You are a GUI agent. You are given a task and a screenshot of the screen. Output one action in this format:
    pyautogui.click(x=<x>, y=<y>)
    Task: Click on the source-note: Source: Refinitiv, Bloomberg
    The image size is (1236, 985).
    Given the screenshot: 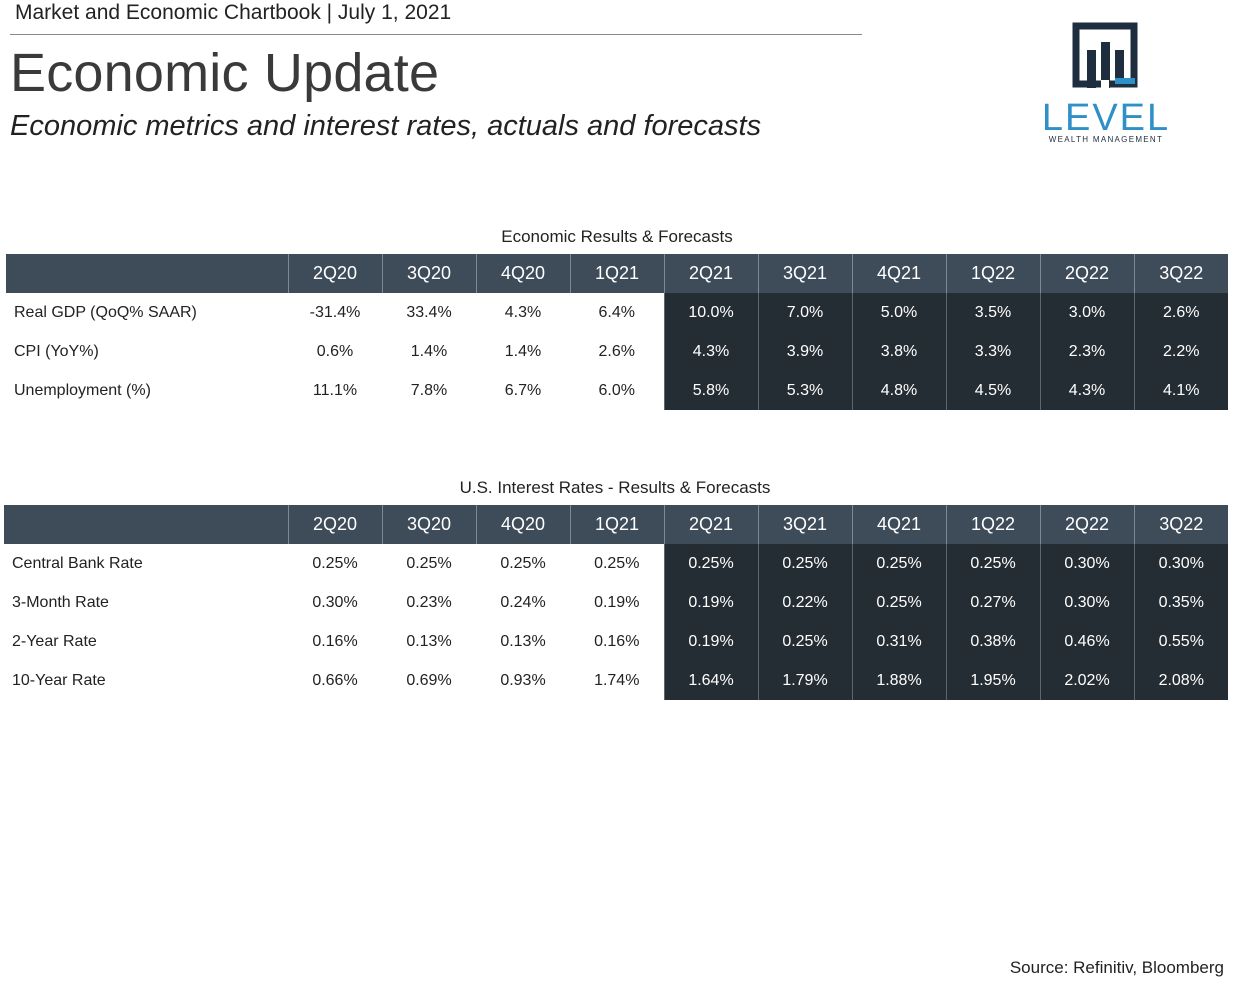 What is the action you would take?
    pyautogui.click(x=1116, y=967)
    